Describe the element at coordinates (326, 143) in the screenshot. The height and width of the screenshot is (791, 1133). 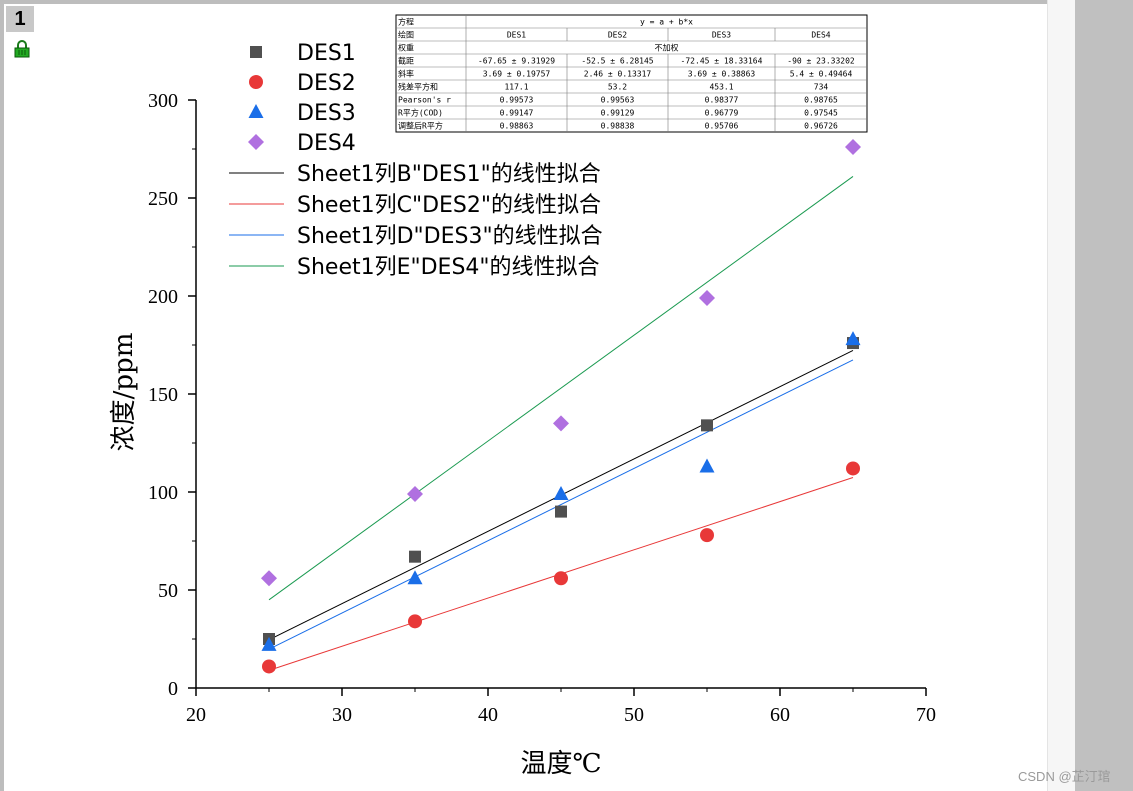
I see `legend-label-des4: DES4` at that location.